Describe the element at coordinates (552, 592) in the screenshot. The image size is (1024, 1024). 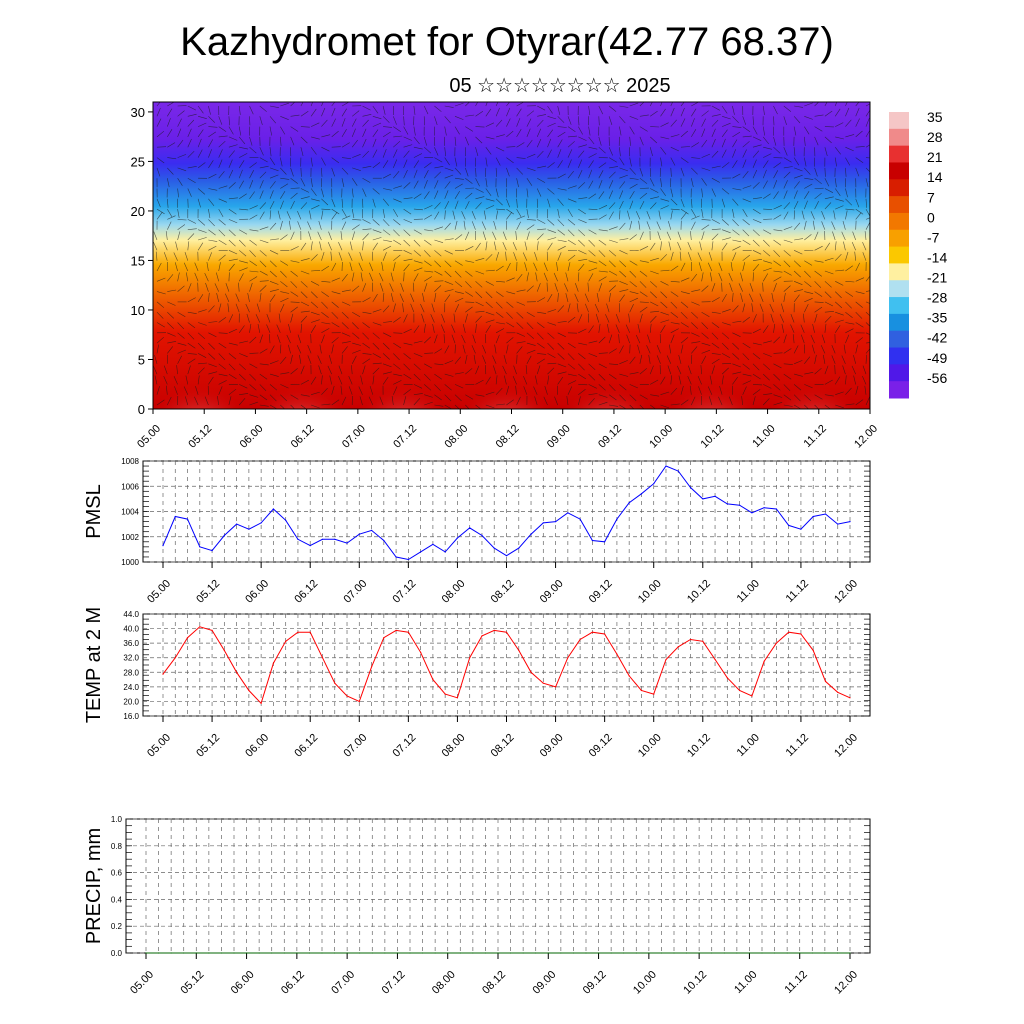
I see `x-tick-label: 09.00` at that location.